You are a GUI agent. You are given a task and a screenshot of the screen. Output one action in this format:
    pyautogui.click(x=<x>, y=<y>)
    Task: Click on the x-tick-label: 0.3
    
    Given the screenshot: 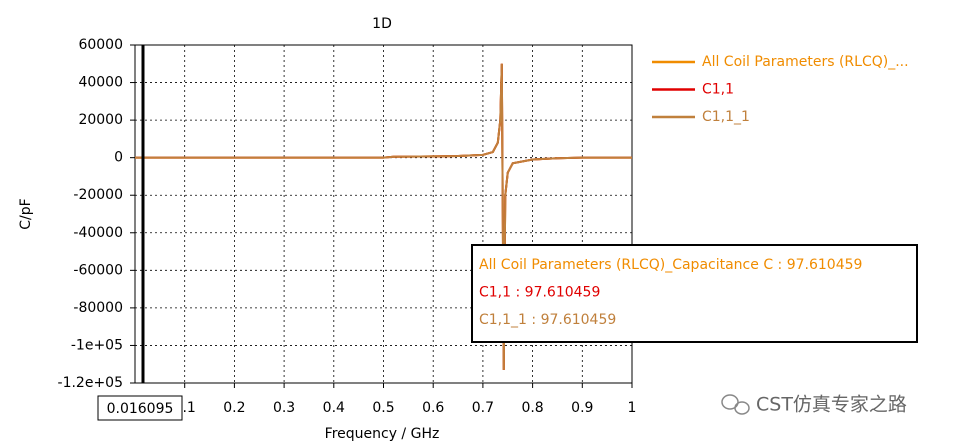 What is the action you would take?
    pyautogui.click(x=284, y=408)
    